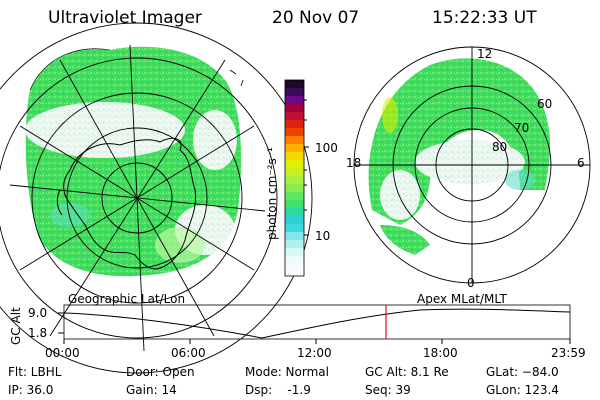 The image size is (600, 400). I want to click on door-info: Door: Open, so click(160, 372).